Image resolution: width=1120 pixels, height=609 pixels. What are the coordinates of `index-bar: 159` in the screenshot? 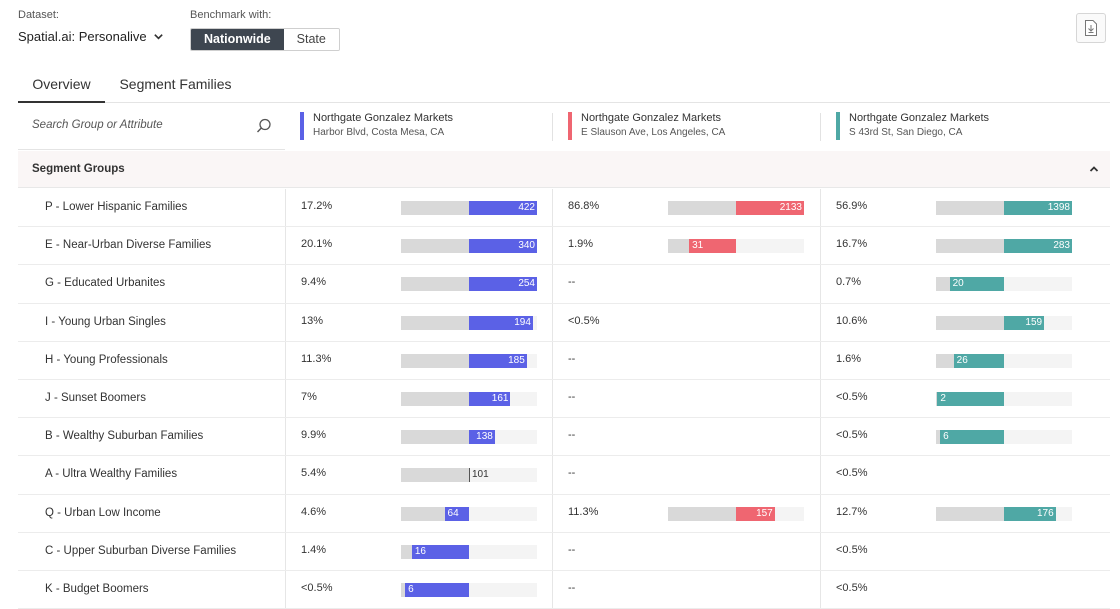 It's located at (1004, 322).